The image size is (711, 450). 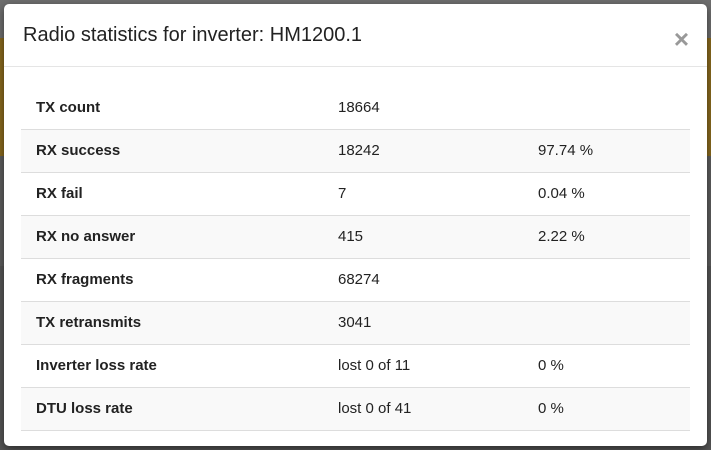 I want to click on stat-label: DTU loss rate, so click(x=172, y=409).